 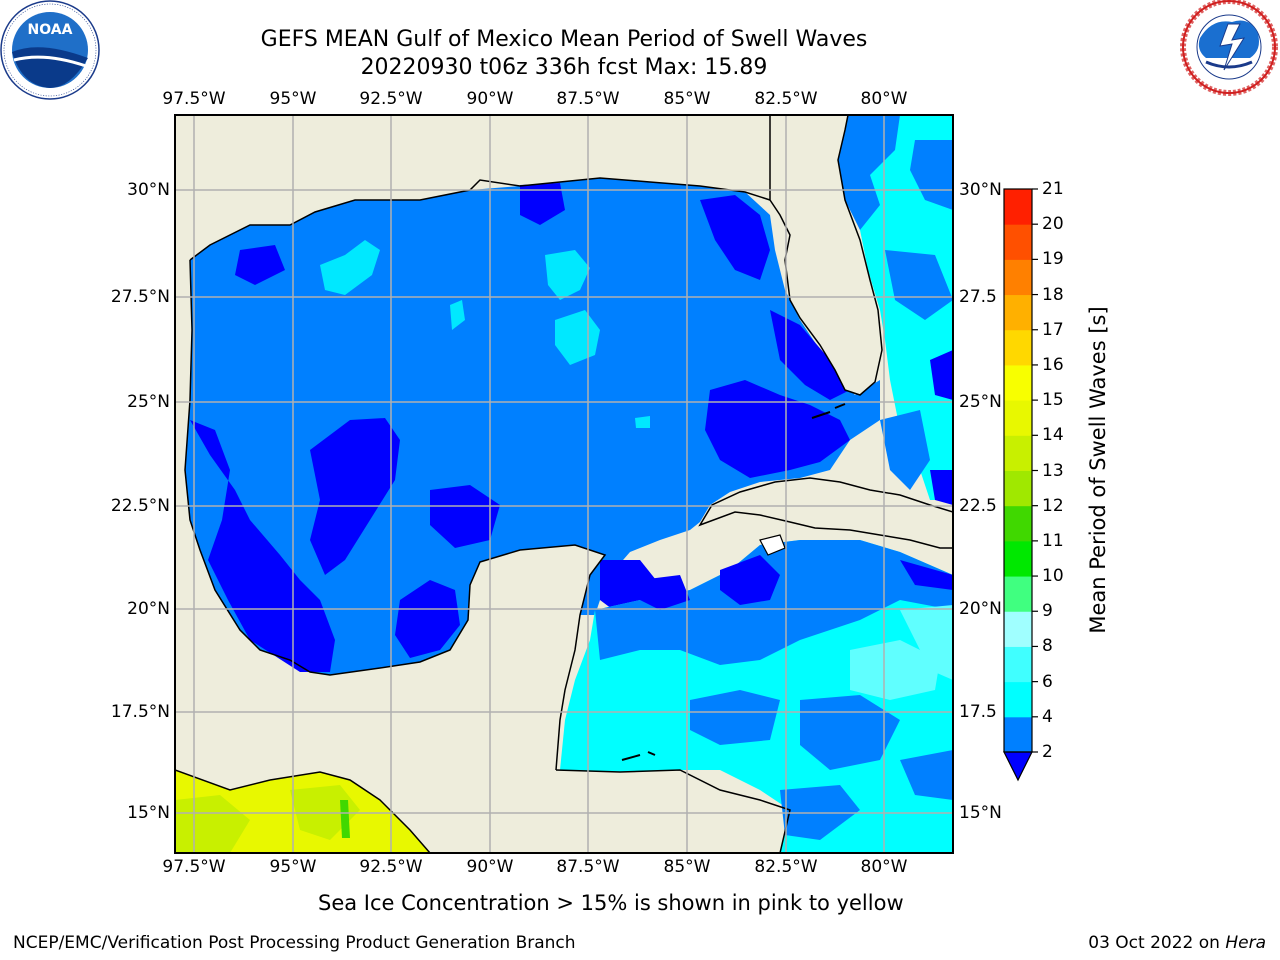 What do you see at coordinates (140, 297) in the screenshot?
I see `lat-tick-left: 27.5°N` at bounding box center [140, 297].